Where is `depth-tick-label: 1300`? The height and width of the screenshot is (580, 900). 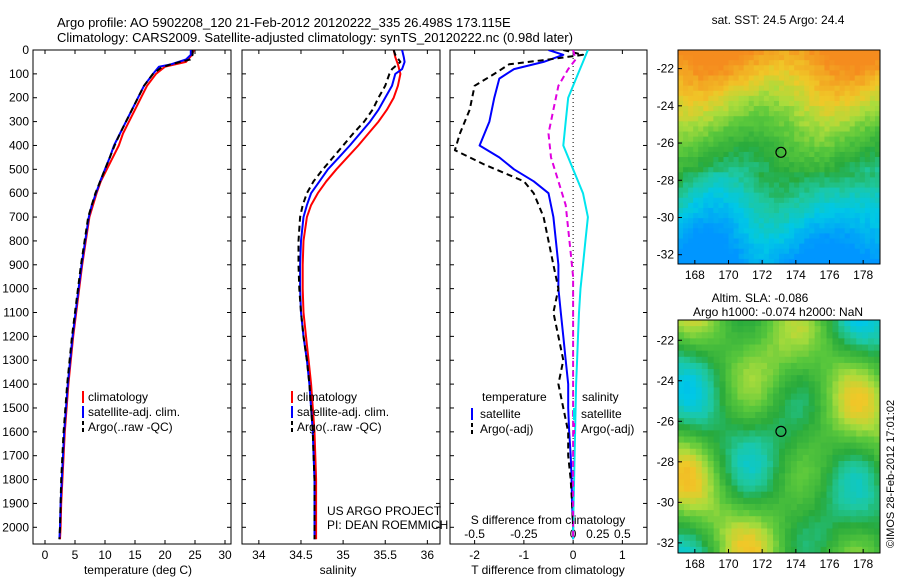 depth-tick-label: 1300 is located at coordinates (15, 360).